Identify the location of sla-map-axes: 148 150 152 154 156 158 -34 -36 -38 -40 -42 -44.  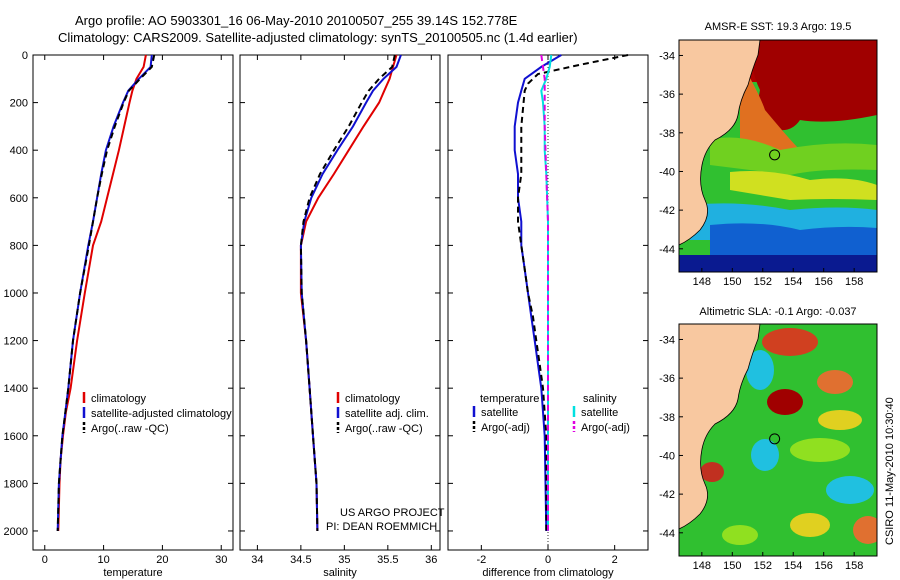
(761, 453).